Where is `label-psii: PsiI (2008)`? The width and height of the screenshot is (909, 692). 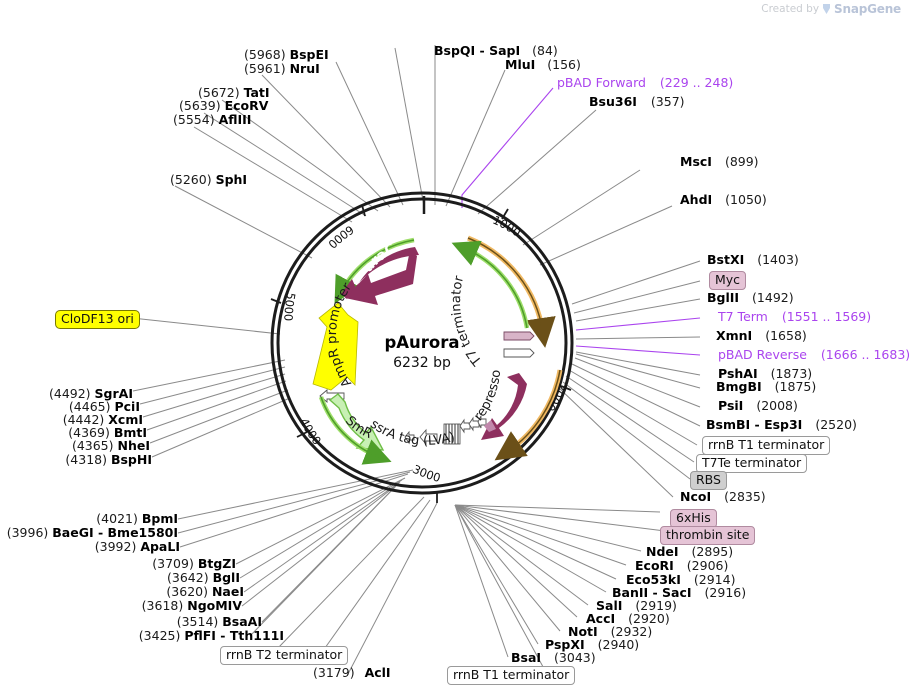 label-psii: PsiI (2008) is located at coordinates (758, 406).